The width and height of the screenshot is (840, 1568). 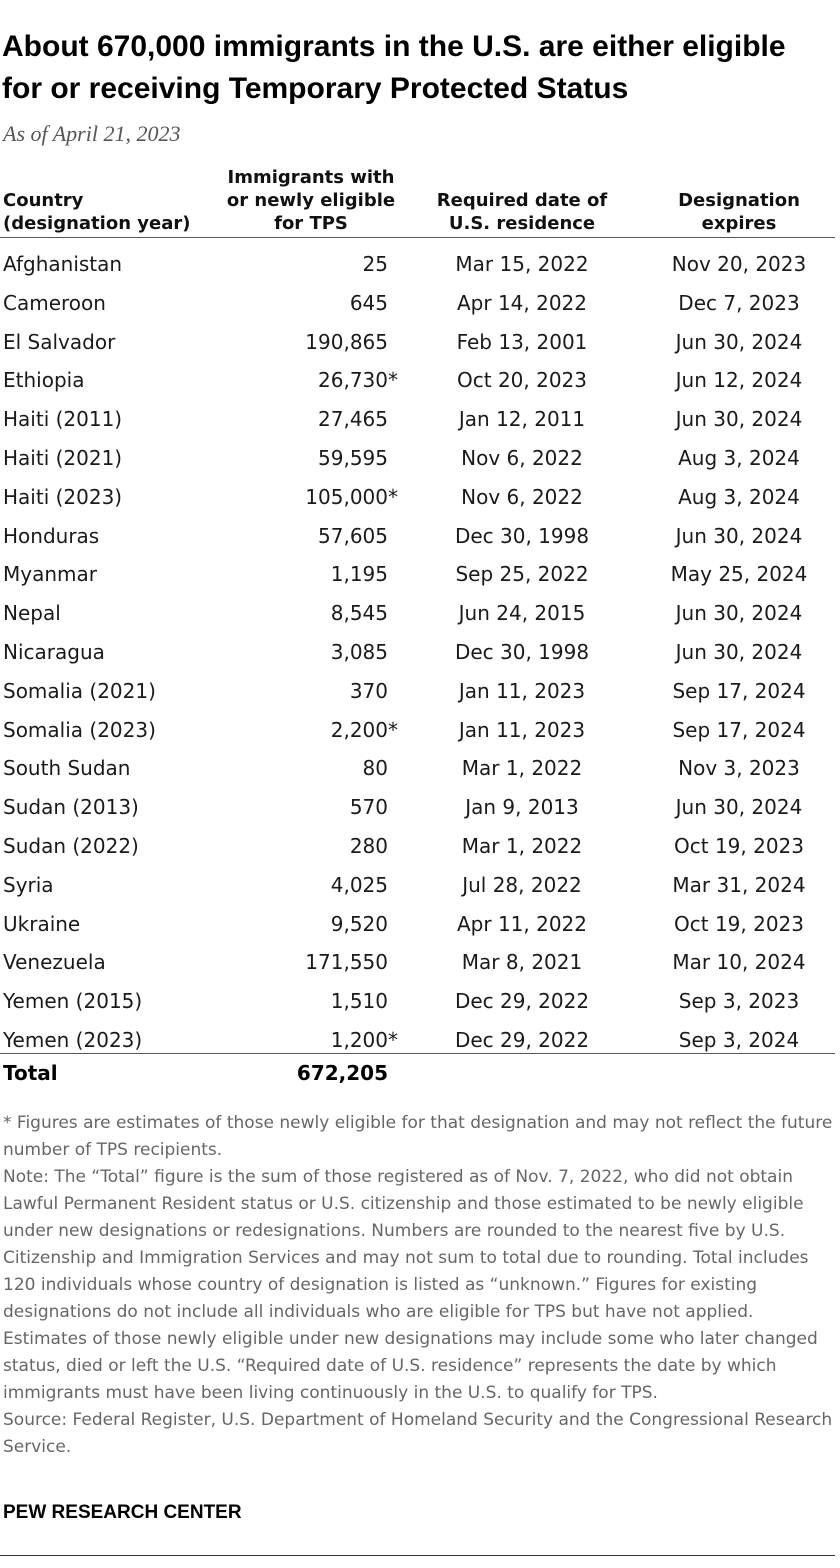 I want to click on total-divider, so click(x=417, y=1053).